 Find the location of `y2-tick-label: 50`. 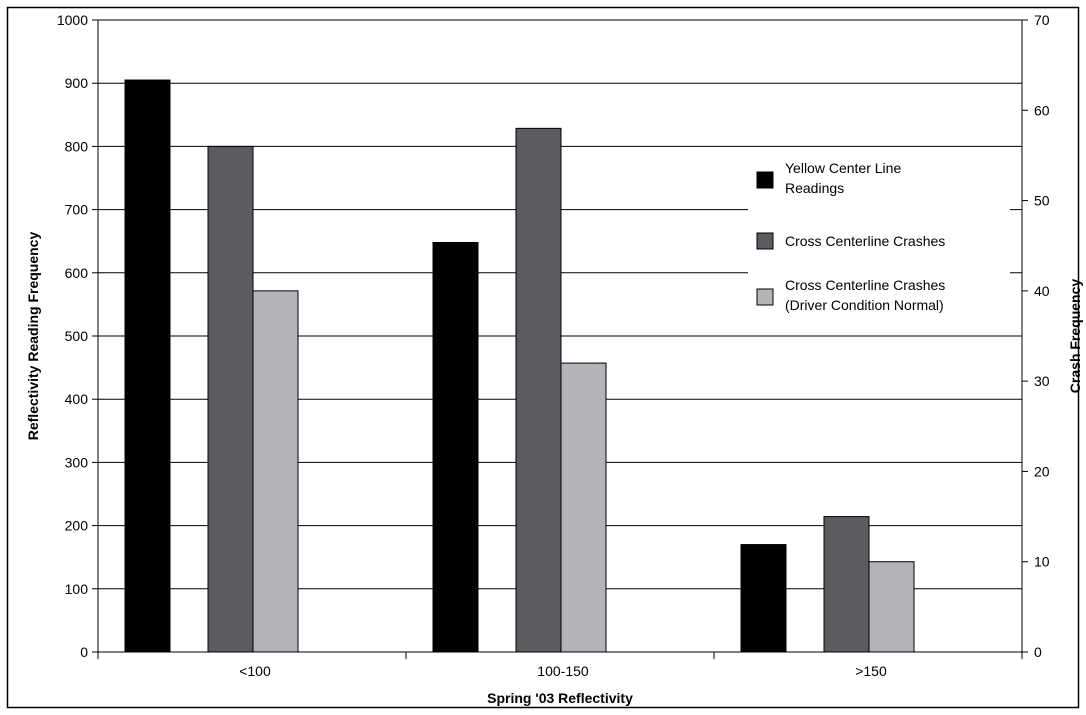

y2-tick-label: 50 is located at coordinates (1042, 201).